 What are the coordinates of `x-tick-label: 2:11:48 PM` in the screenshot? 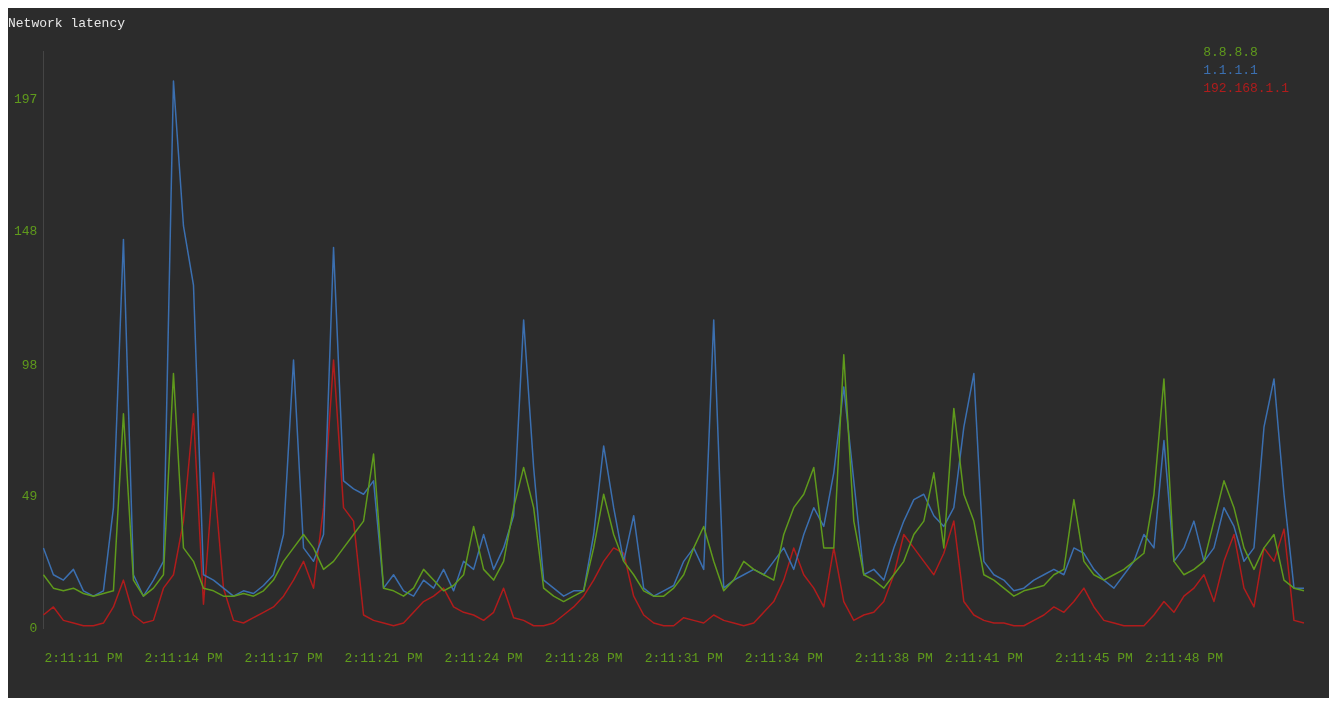 It's located at (1183, 658).